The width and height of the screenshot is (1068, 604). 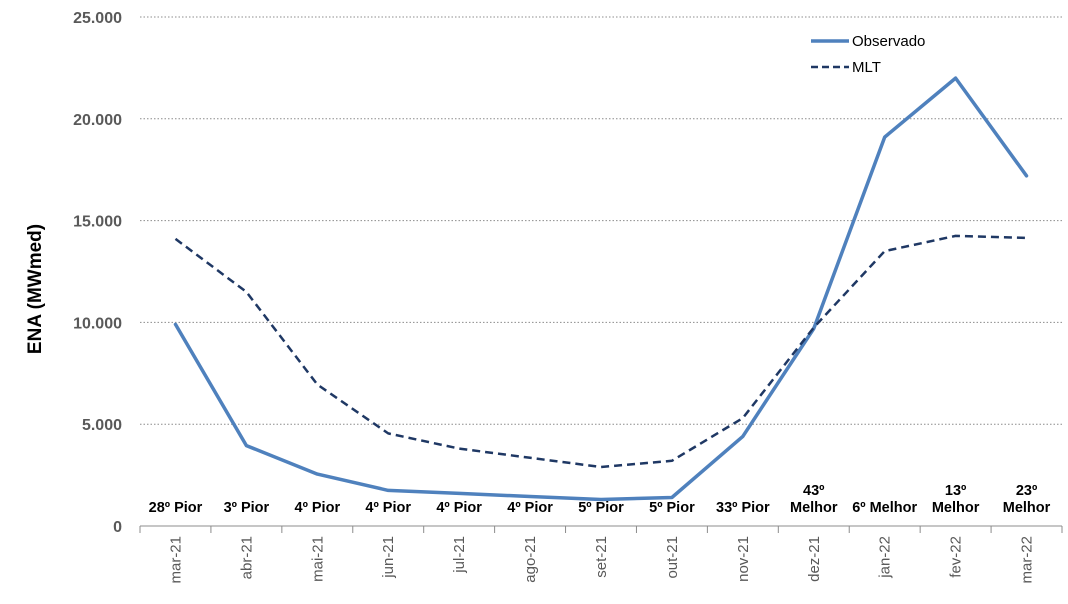 What do you see at coordinates (885, 557) in the screenshot?
I see `x-tick-label: jan-22` at bounding box center [885, 557].